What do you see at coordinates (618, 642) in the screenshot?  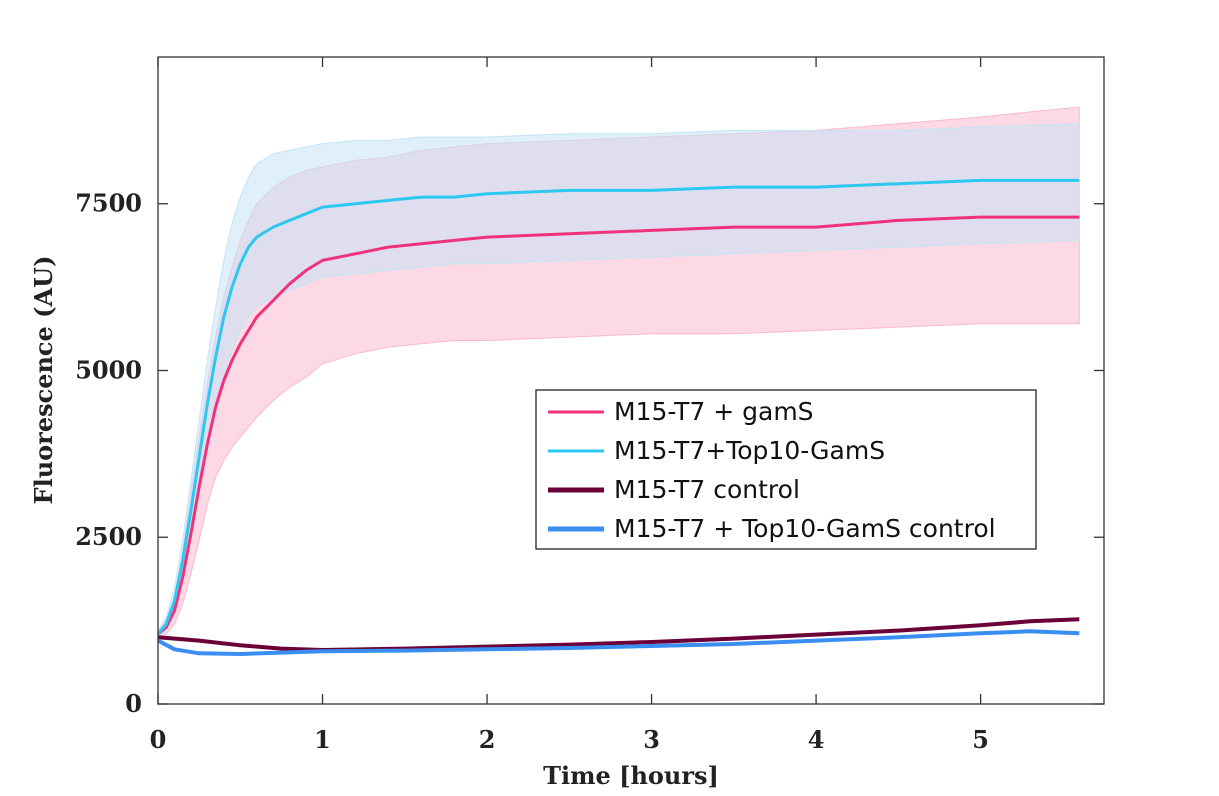 I see `line-m15-t7-top10-gams-control` at bounding box center [618, 642].